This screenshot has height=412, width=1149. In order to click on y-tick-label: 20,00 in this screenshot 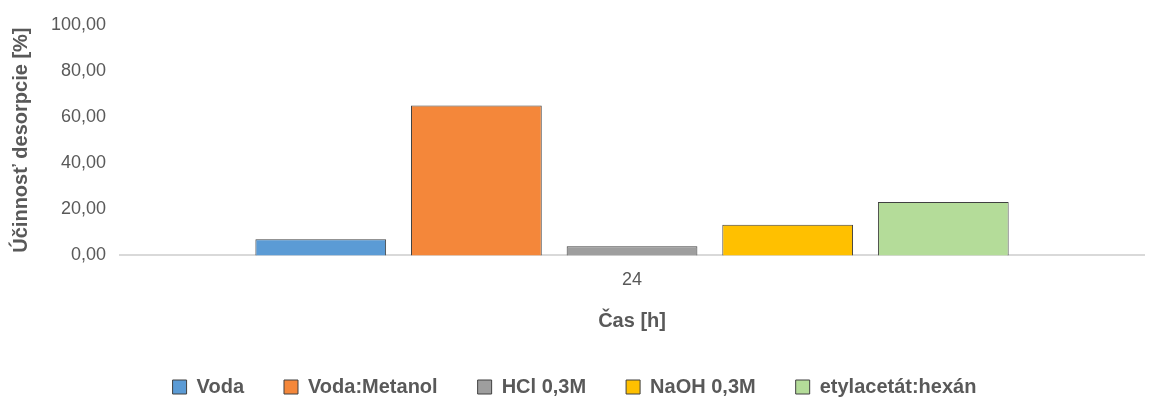, I will do `click(84, 208)`.